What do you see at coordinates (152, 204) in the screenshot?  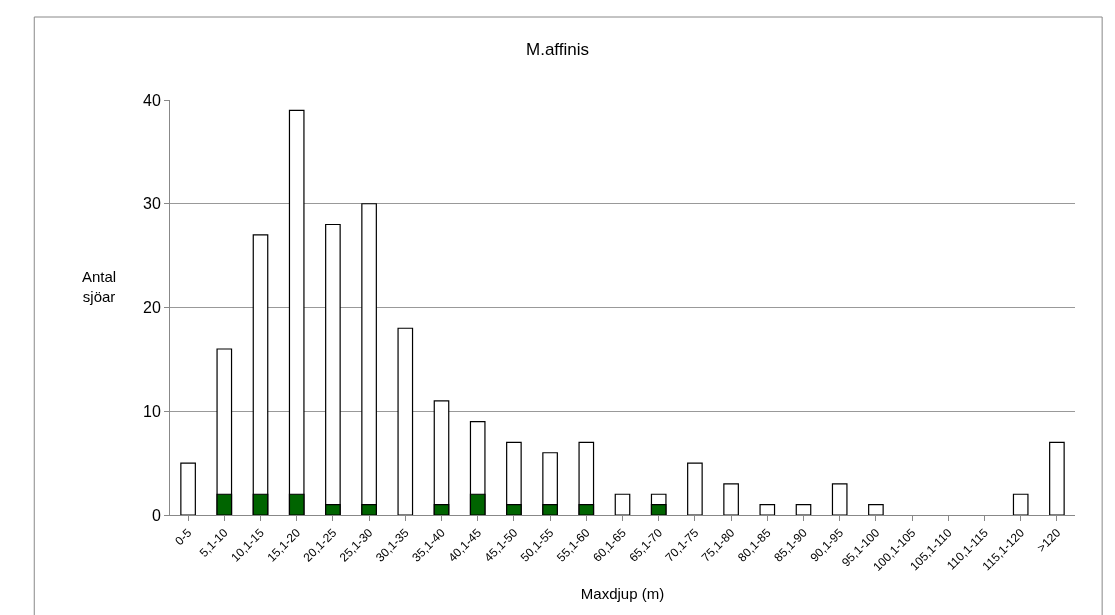 I see `y-tick-label: 30` at bounding box center [152, 204].